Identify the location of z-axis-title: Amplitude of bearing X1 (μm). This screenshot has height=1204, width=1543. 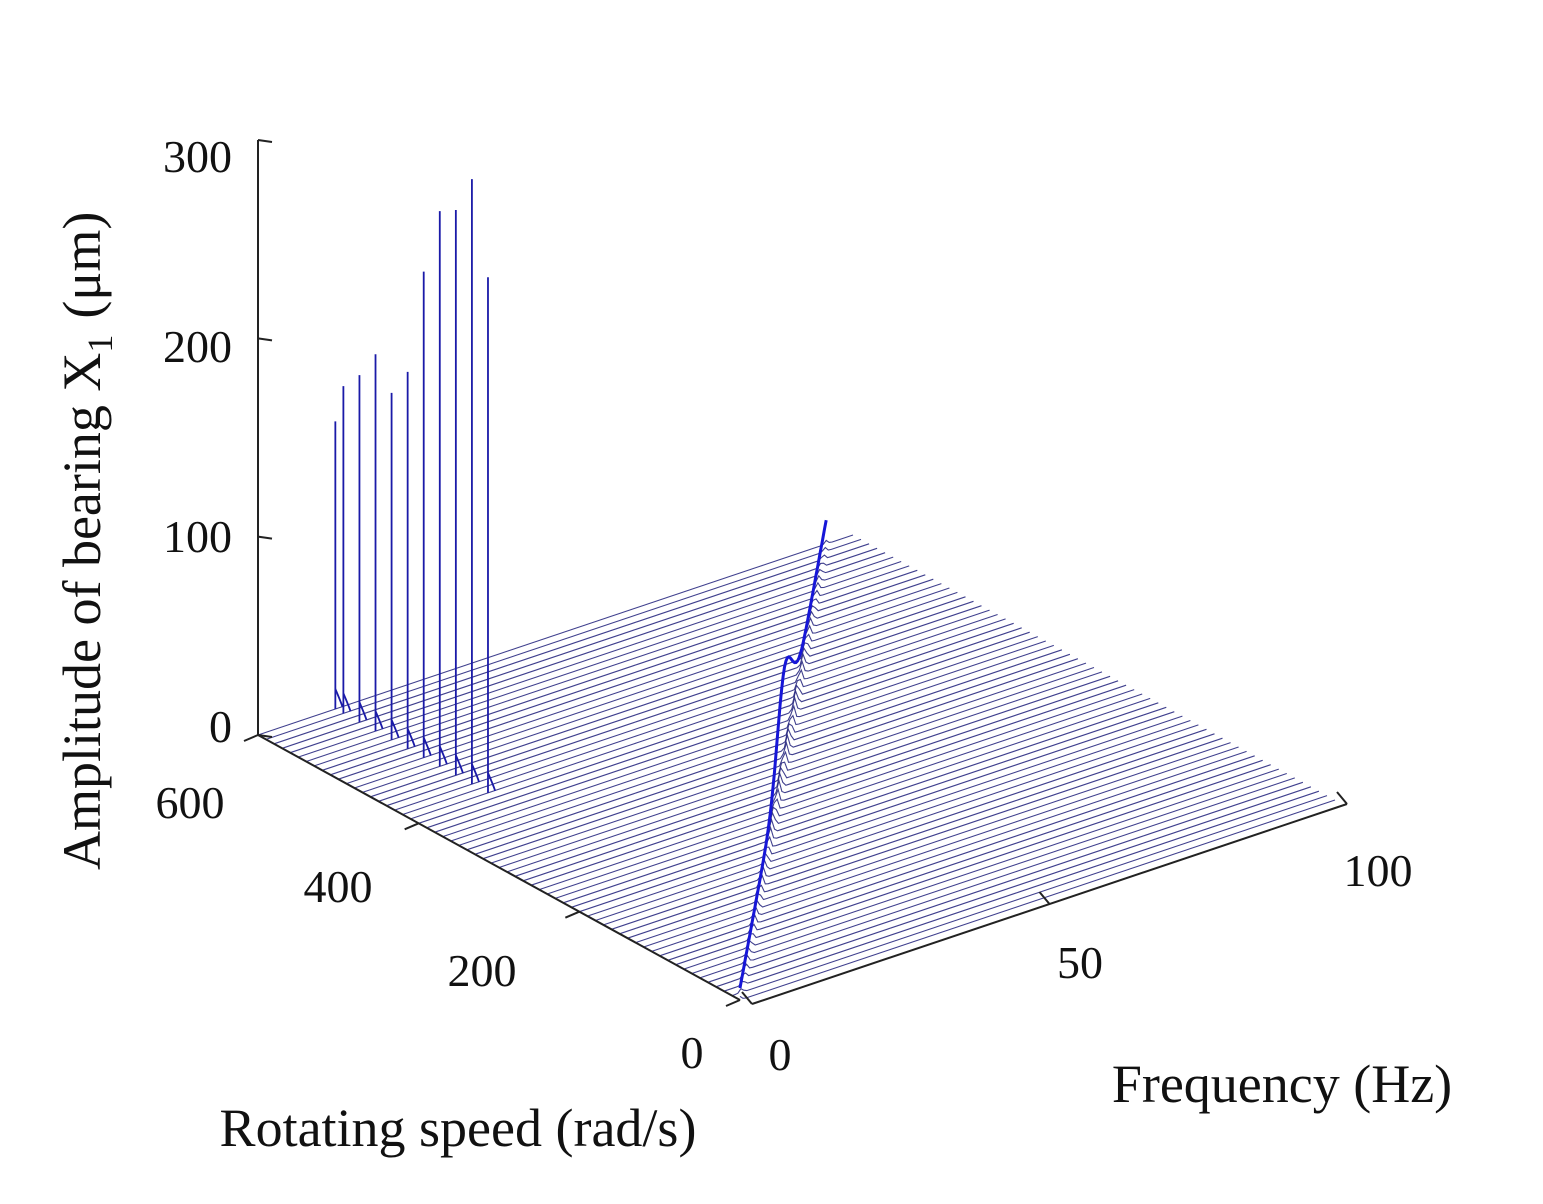
(86, 541).